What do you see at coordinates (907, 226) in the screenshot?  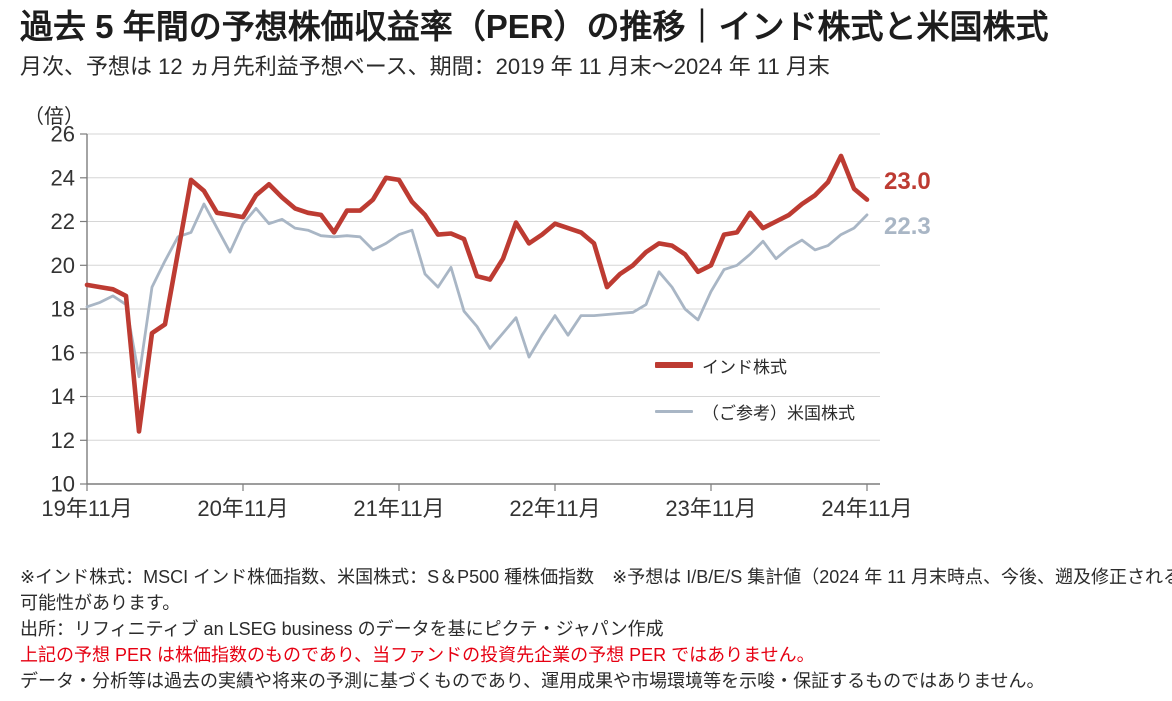 I see `us-end-value: 22.3` at bounding box center [907, 226].